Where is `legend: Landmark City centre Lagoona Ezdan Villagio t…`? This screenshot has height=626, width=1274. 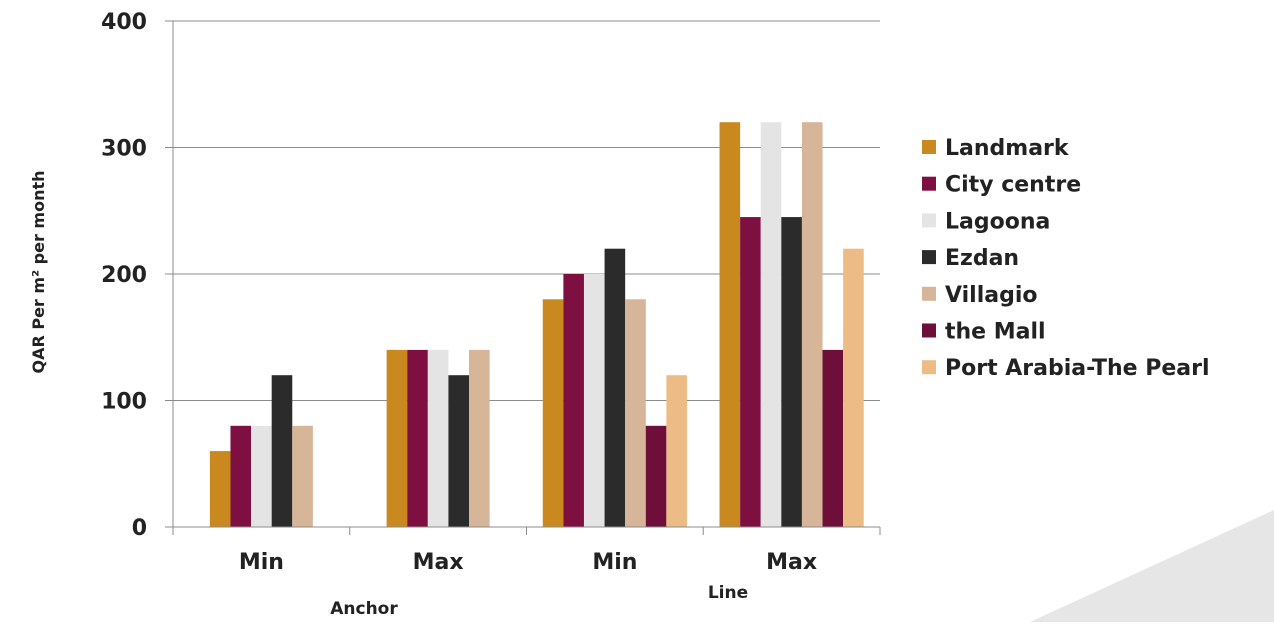
legend: Landmark City centre Lagoona Ezdan Villagio t… is located at coordinates (1066, 258).